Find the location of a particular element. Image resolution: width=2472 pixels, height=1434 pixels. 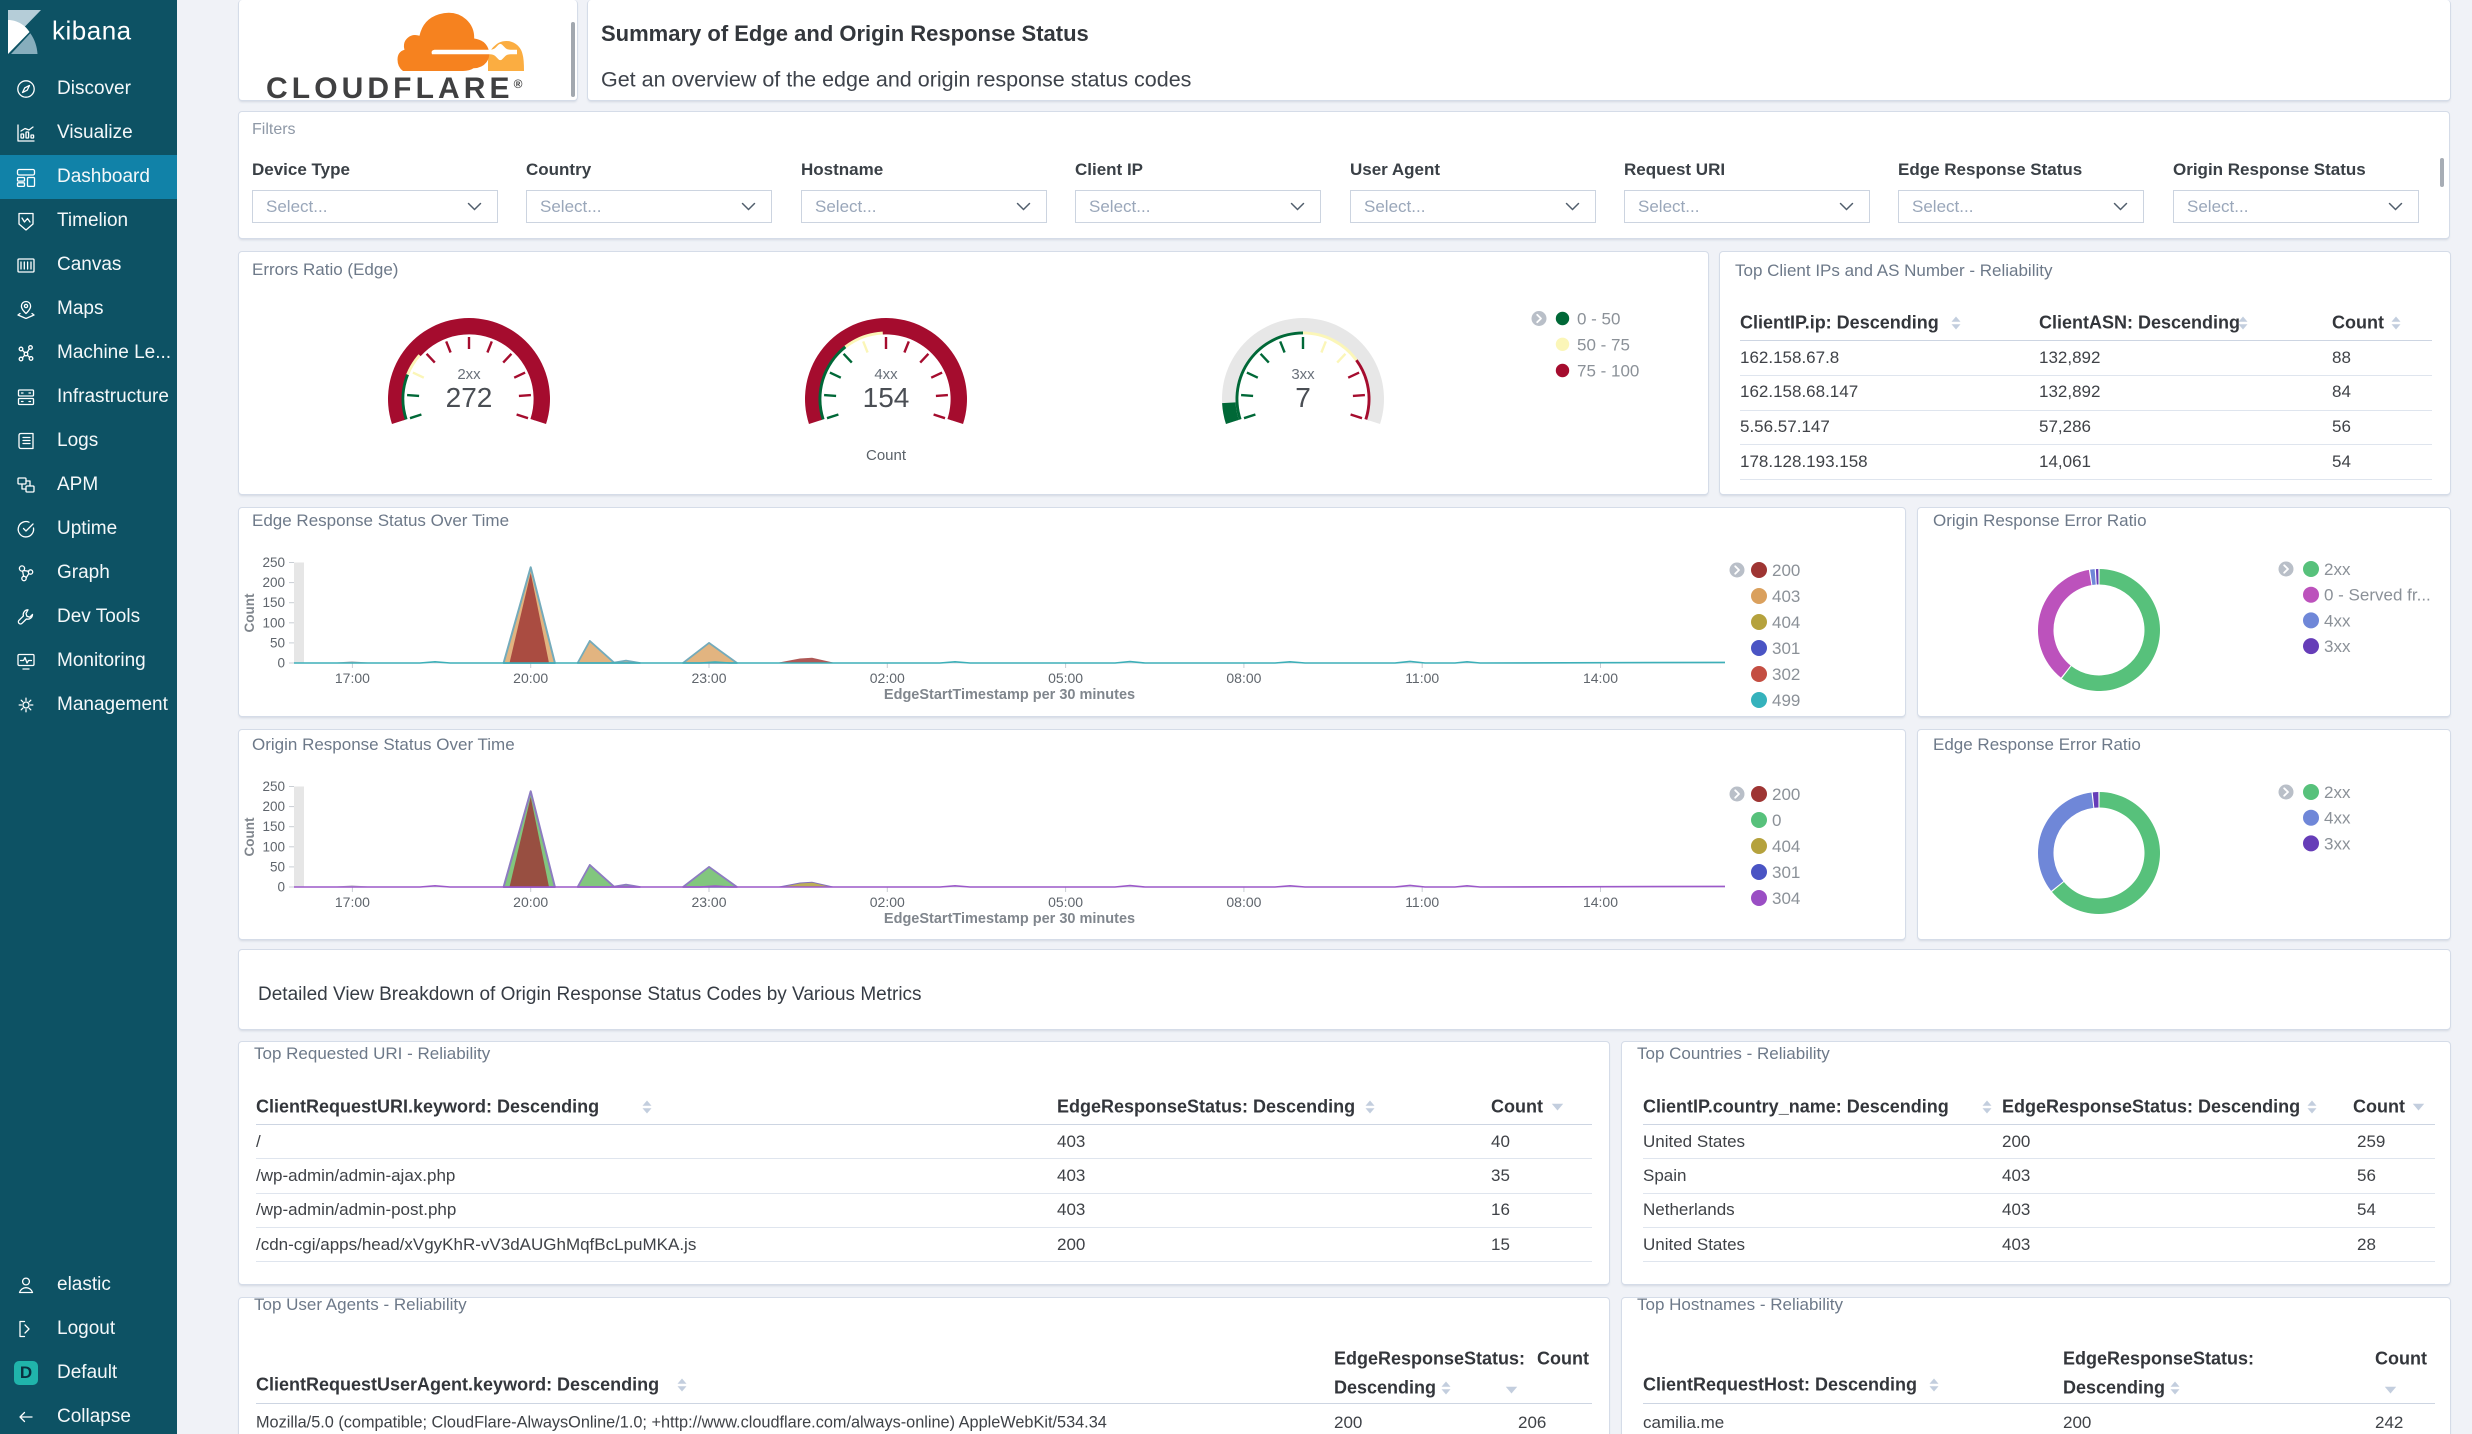

svg-text: 302 is located at coordinates (1786, 674).